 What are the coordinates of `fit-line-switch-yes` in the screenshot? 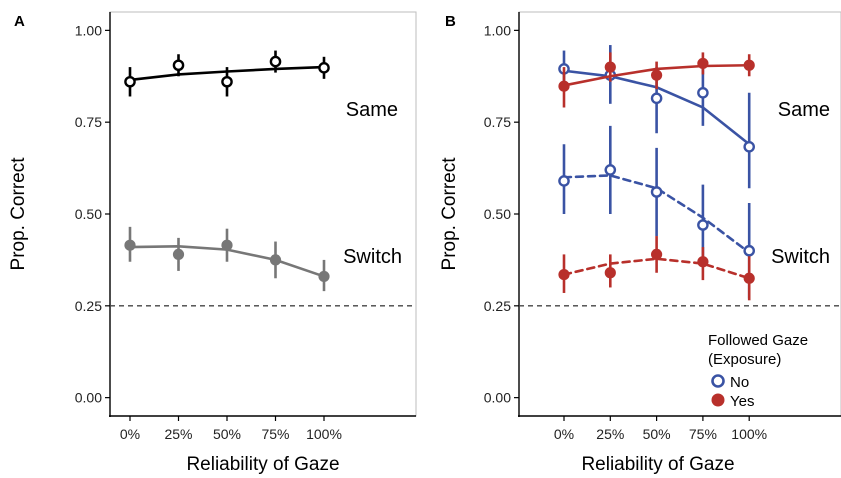 It's located at (656, 268).